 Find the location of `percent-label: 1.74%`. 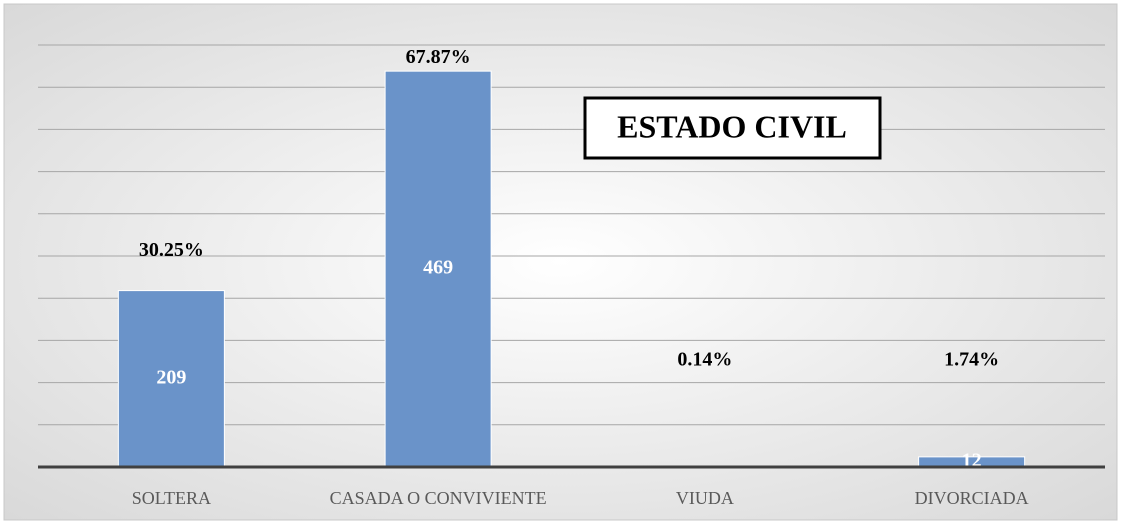

percent-label: 1.74% is located at coordinates (971, 360).